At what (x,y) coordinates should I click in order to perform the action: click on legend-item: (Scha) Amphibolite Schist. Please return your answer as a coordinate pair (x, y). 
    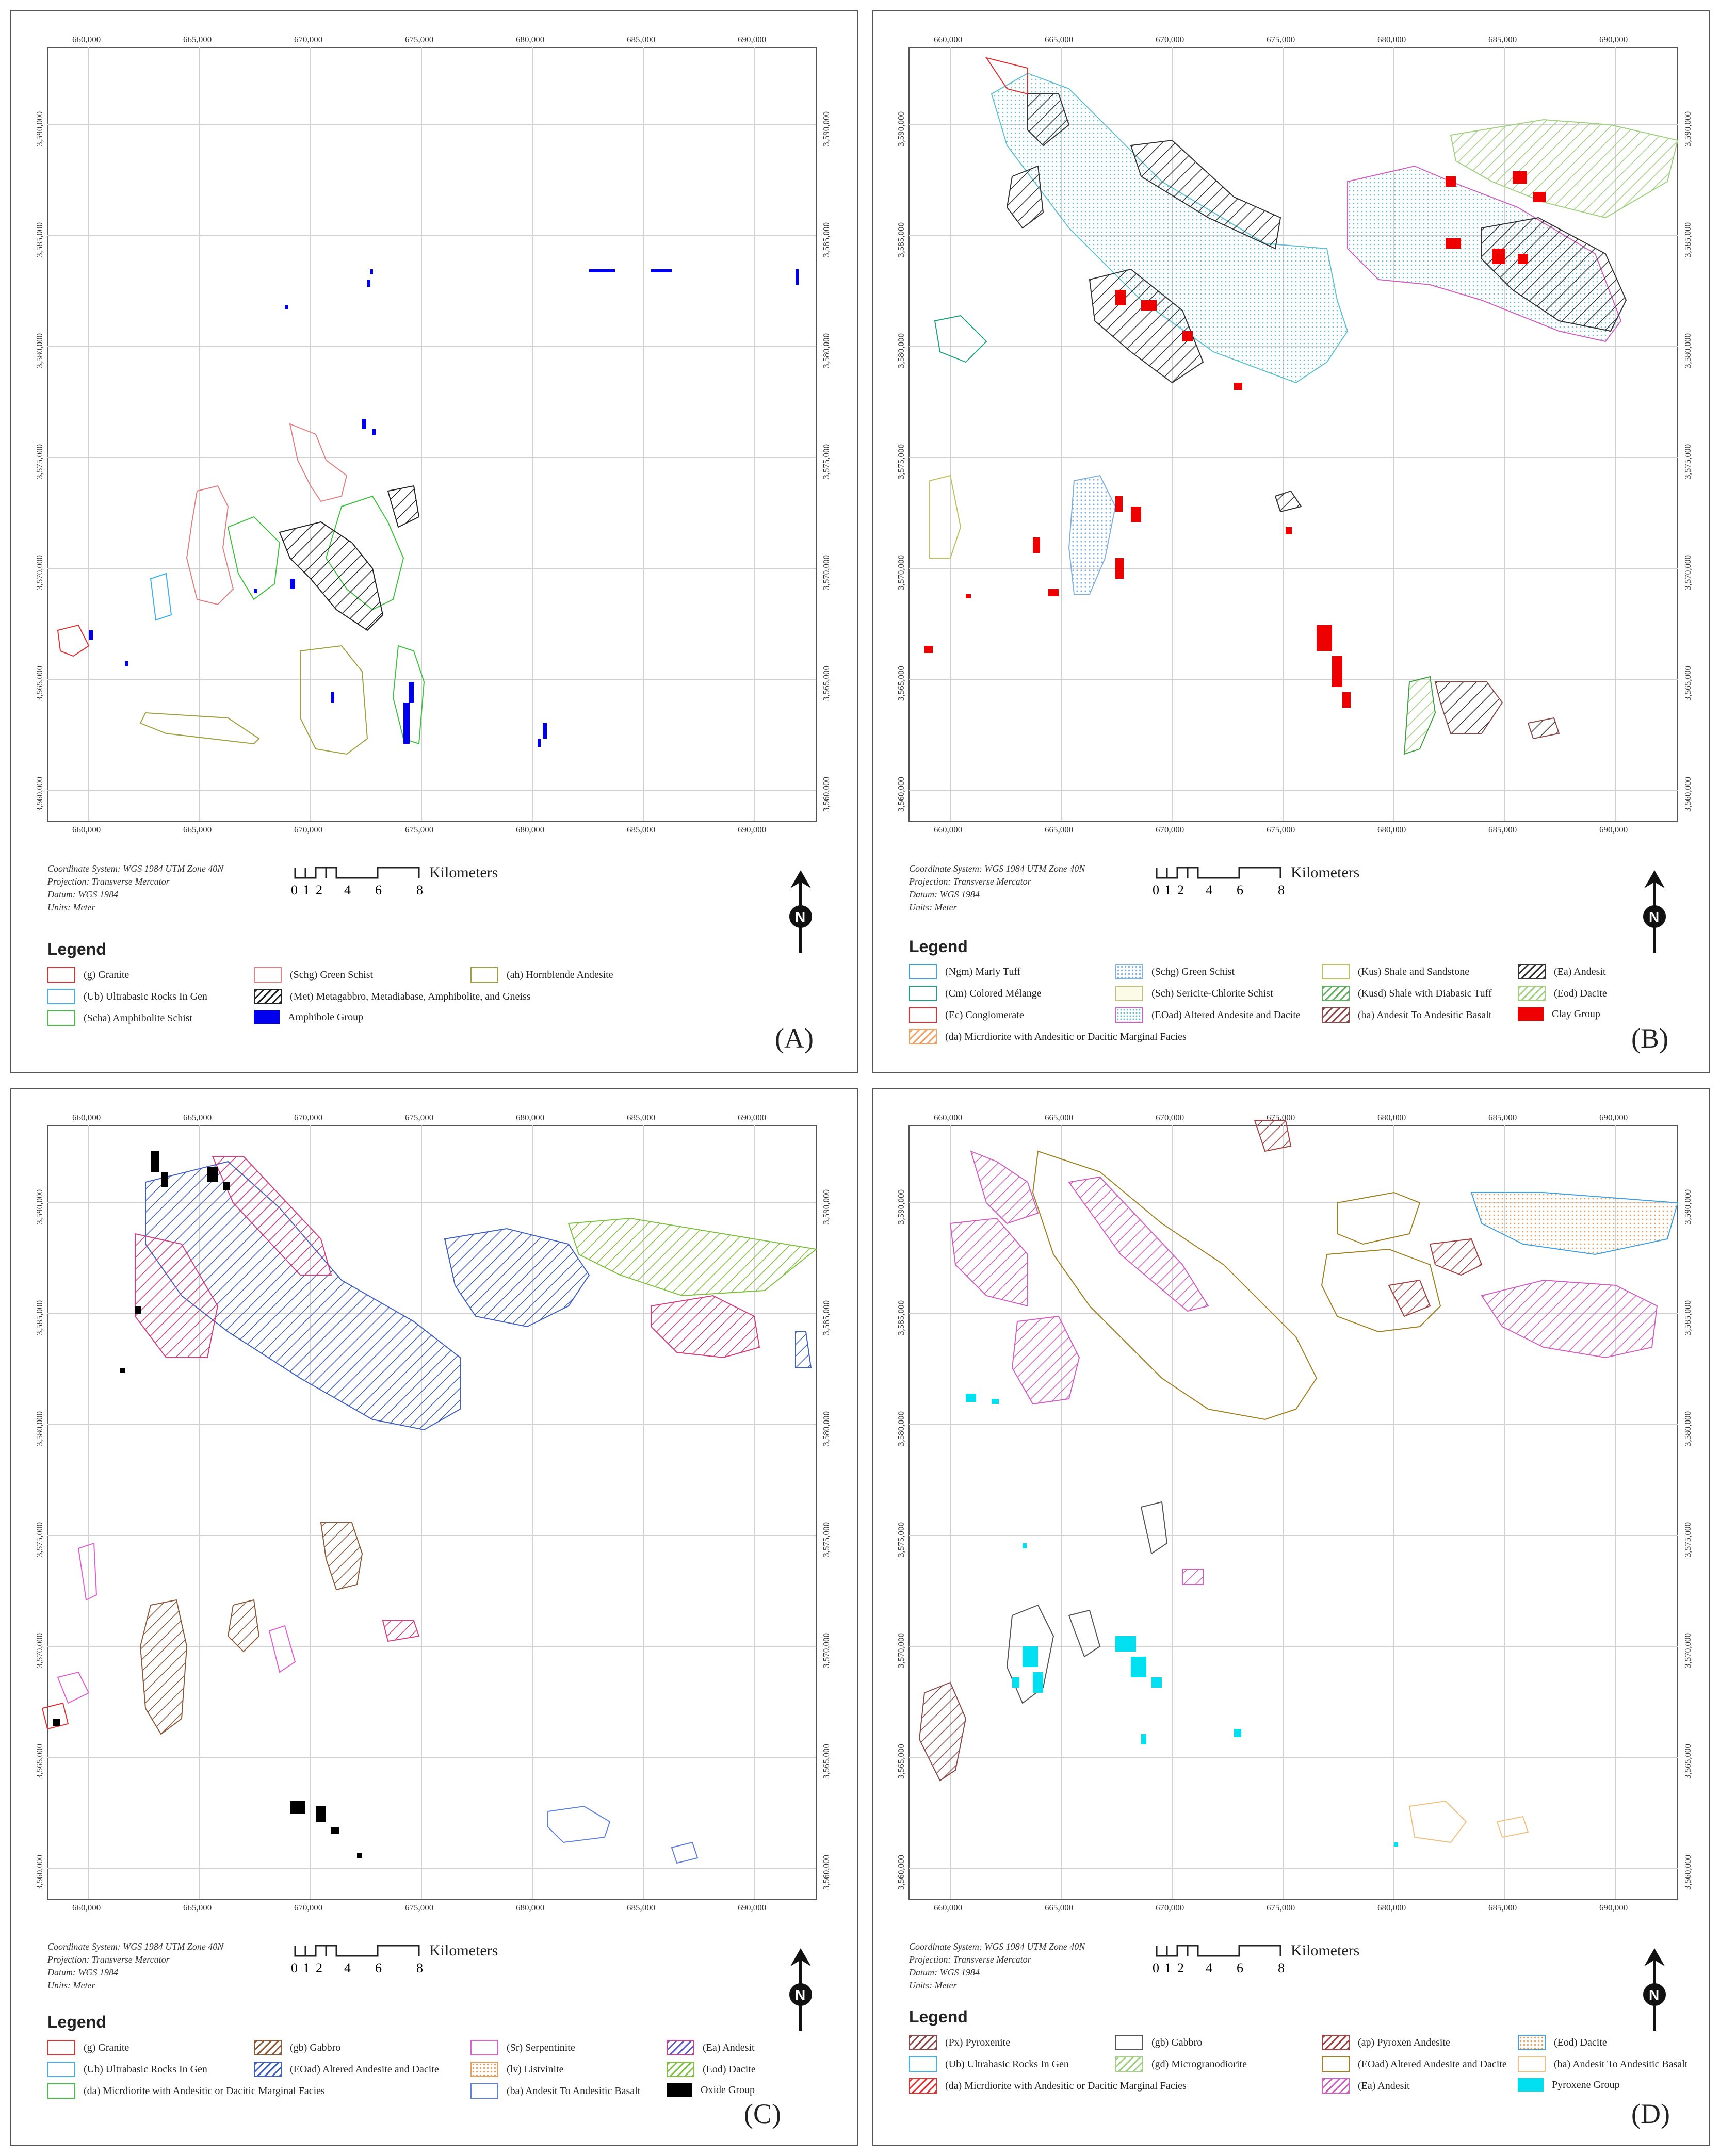
    Looking at the image, I should click on (119, 1018).